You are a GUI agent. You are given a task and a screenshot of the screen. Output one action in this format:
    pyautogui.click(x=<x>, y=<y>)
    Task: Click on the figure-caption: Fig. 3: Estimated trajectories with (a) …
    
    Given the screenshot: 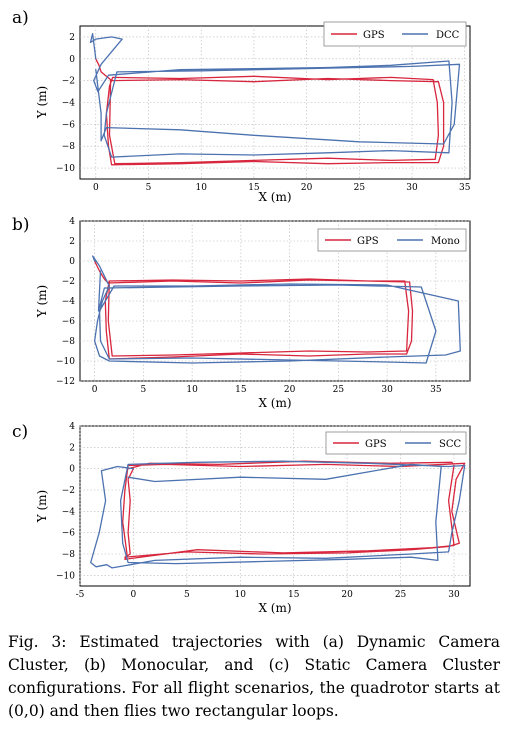 What is the action you would take?
    pyautogui.click(x=254, y=676)
    